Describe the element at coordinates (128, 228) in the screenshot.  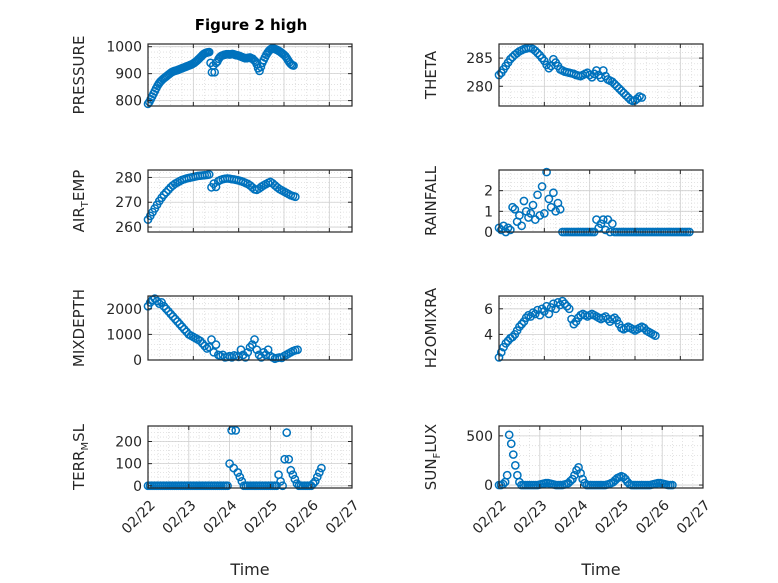
I see `y-tick-label: 260` at that location.